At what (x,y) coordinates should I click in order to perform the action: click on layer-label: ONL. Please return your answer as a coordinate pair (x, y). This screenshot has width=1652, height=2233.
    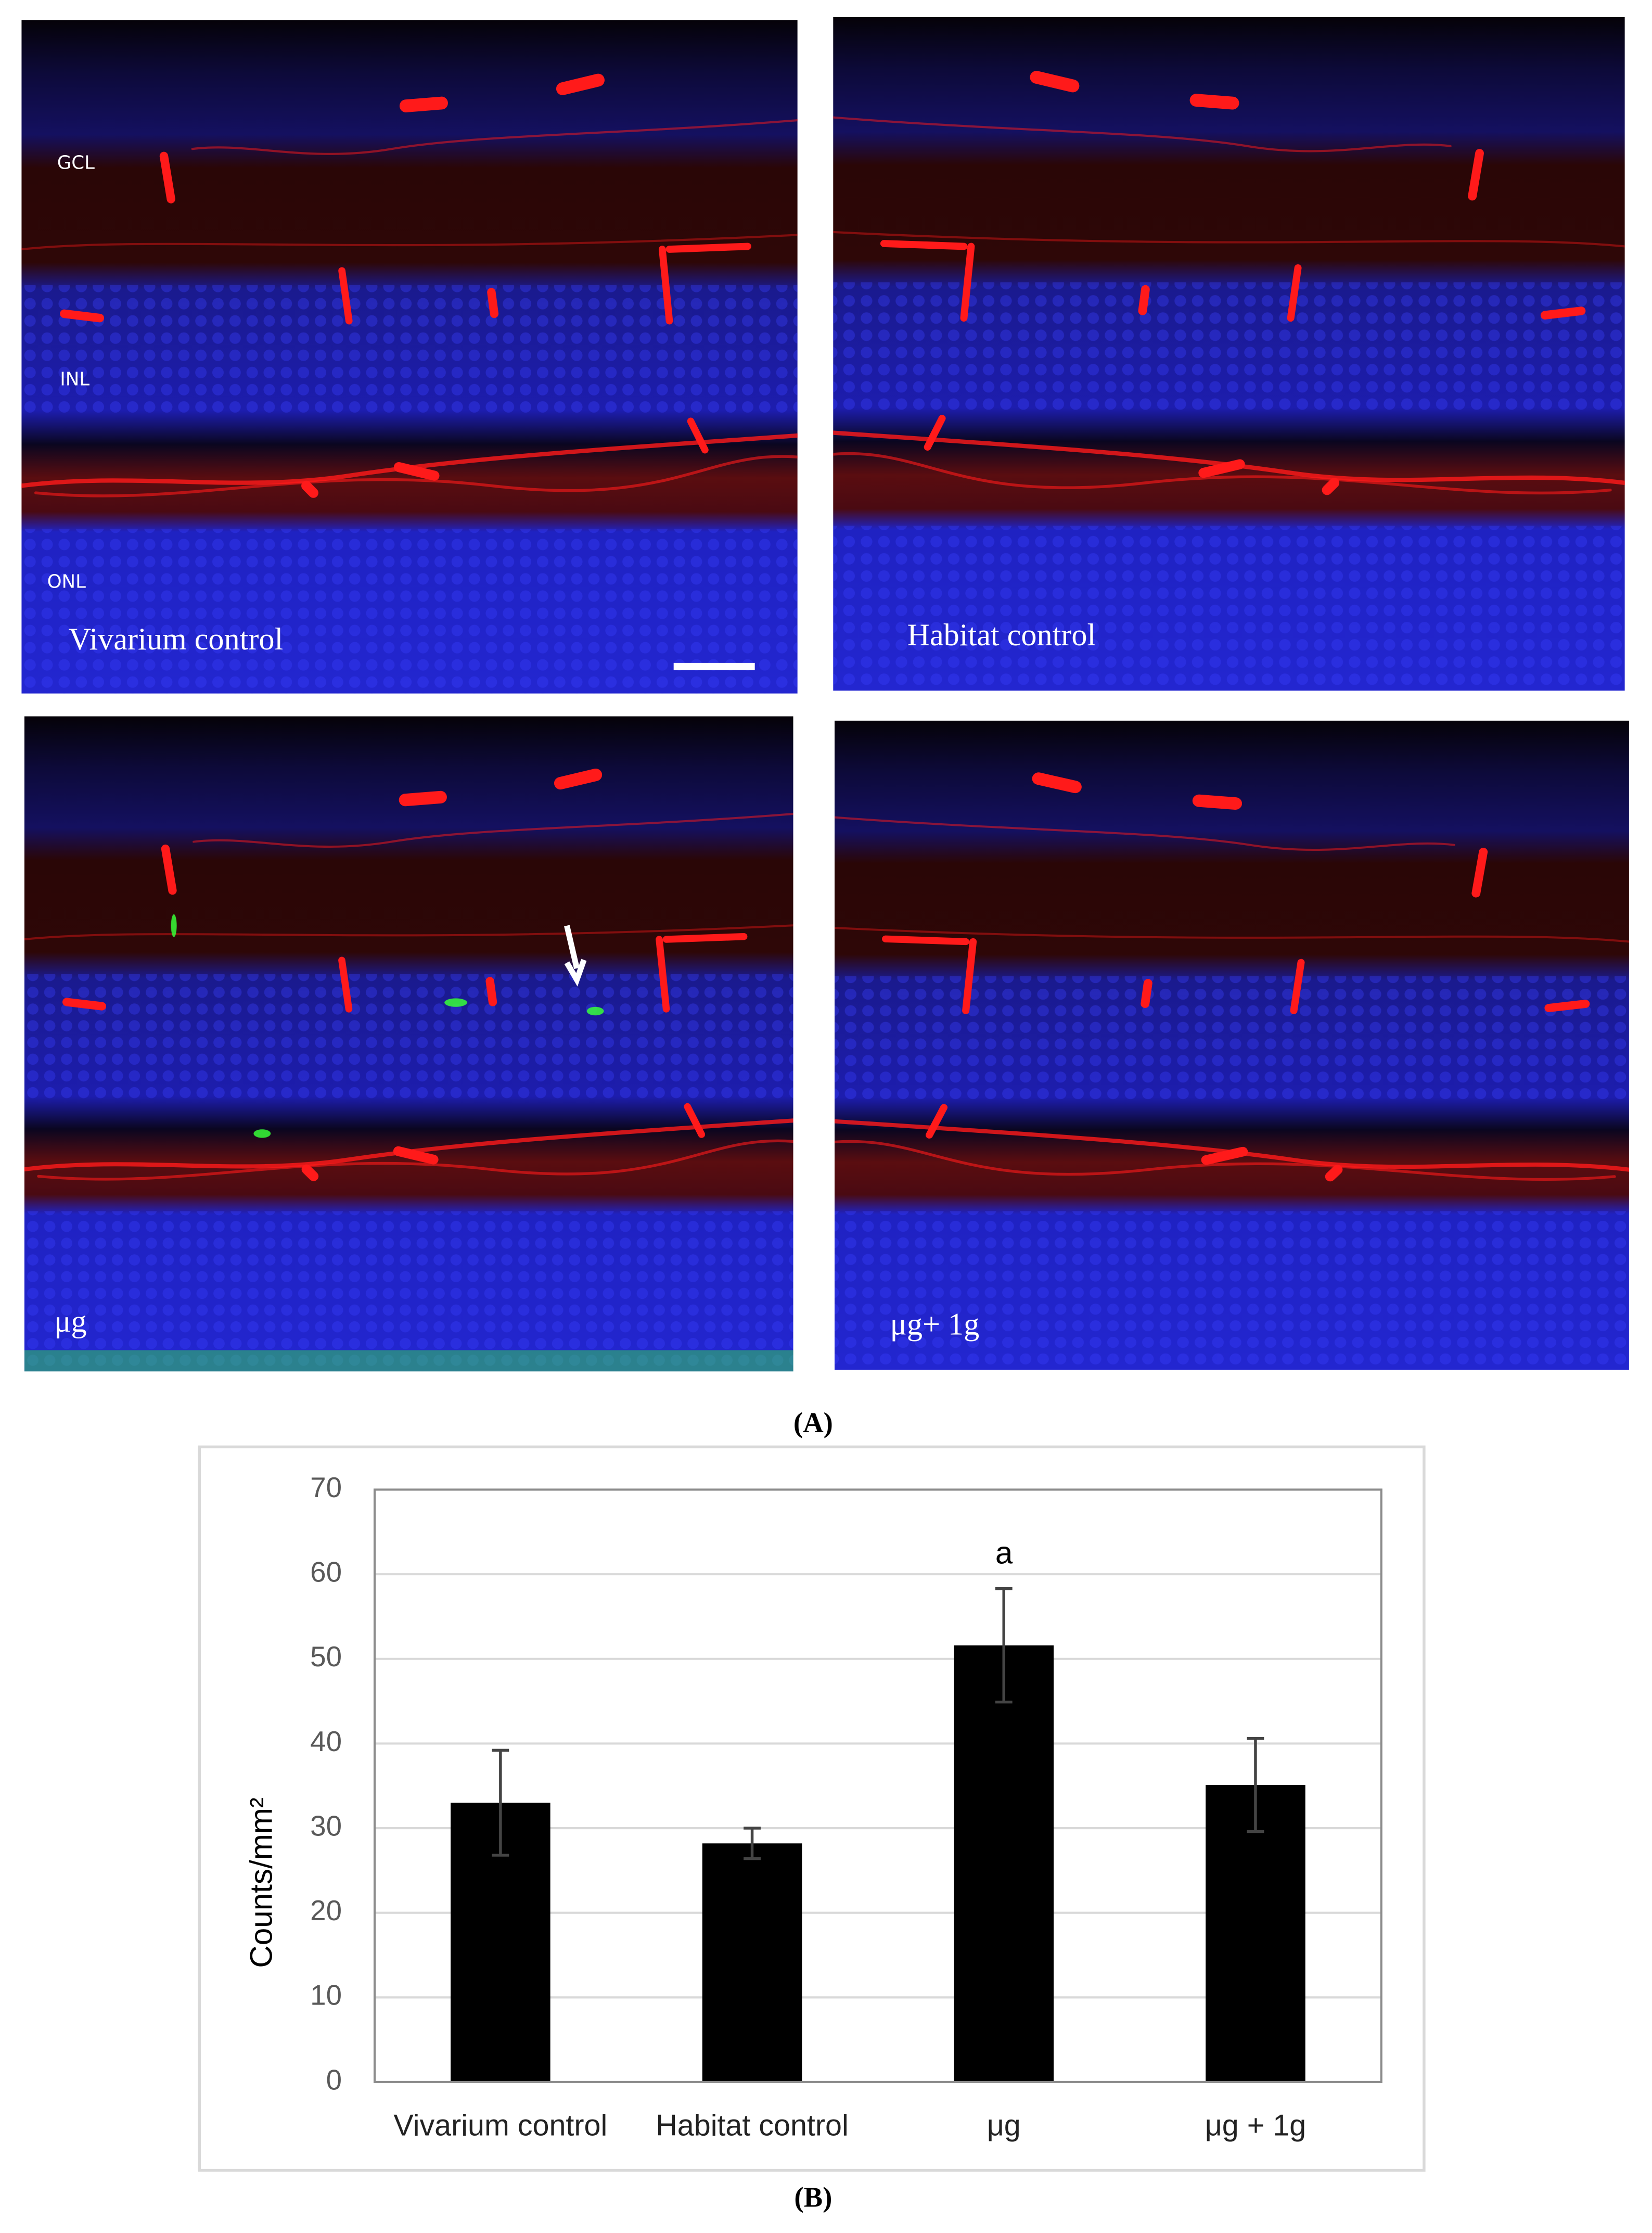
    Looking at the image, I should click on (66, 581).